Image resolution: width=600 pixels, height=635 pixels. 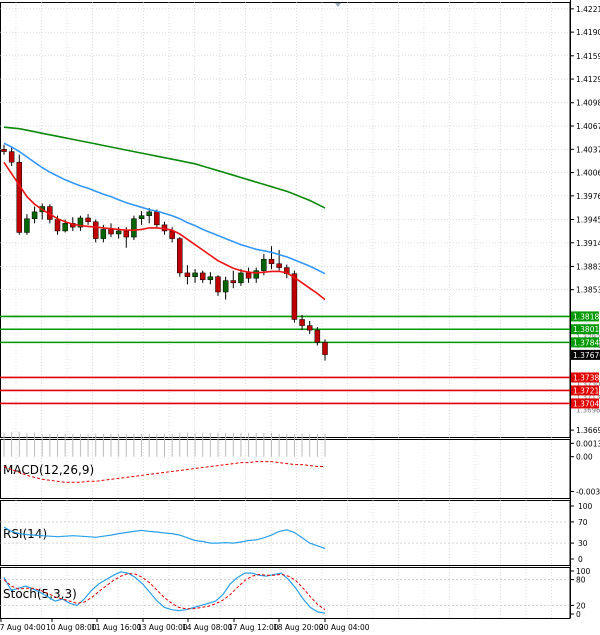 What do you see at coordinates (588, 430) in the screenshot?
I see `price-tick-label: 1.36690` at bounding box center [588, 430].